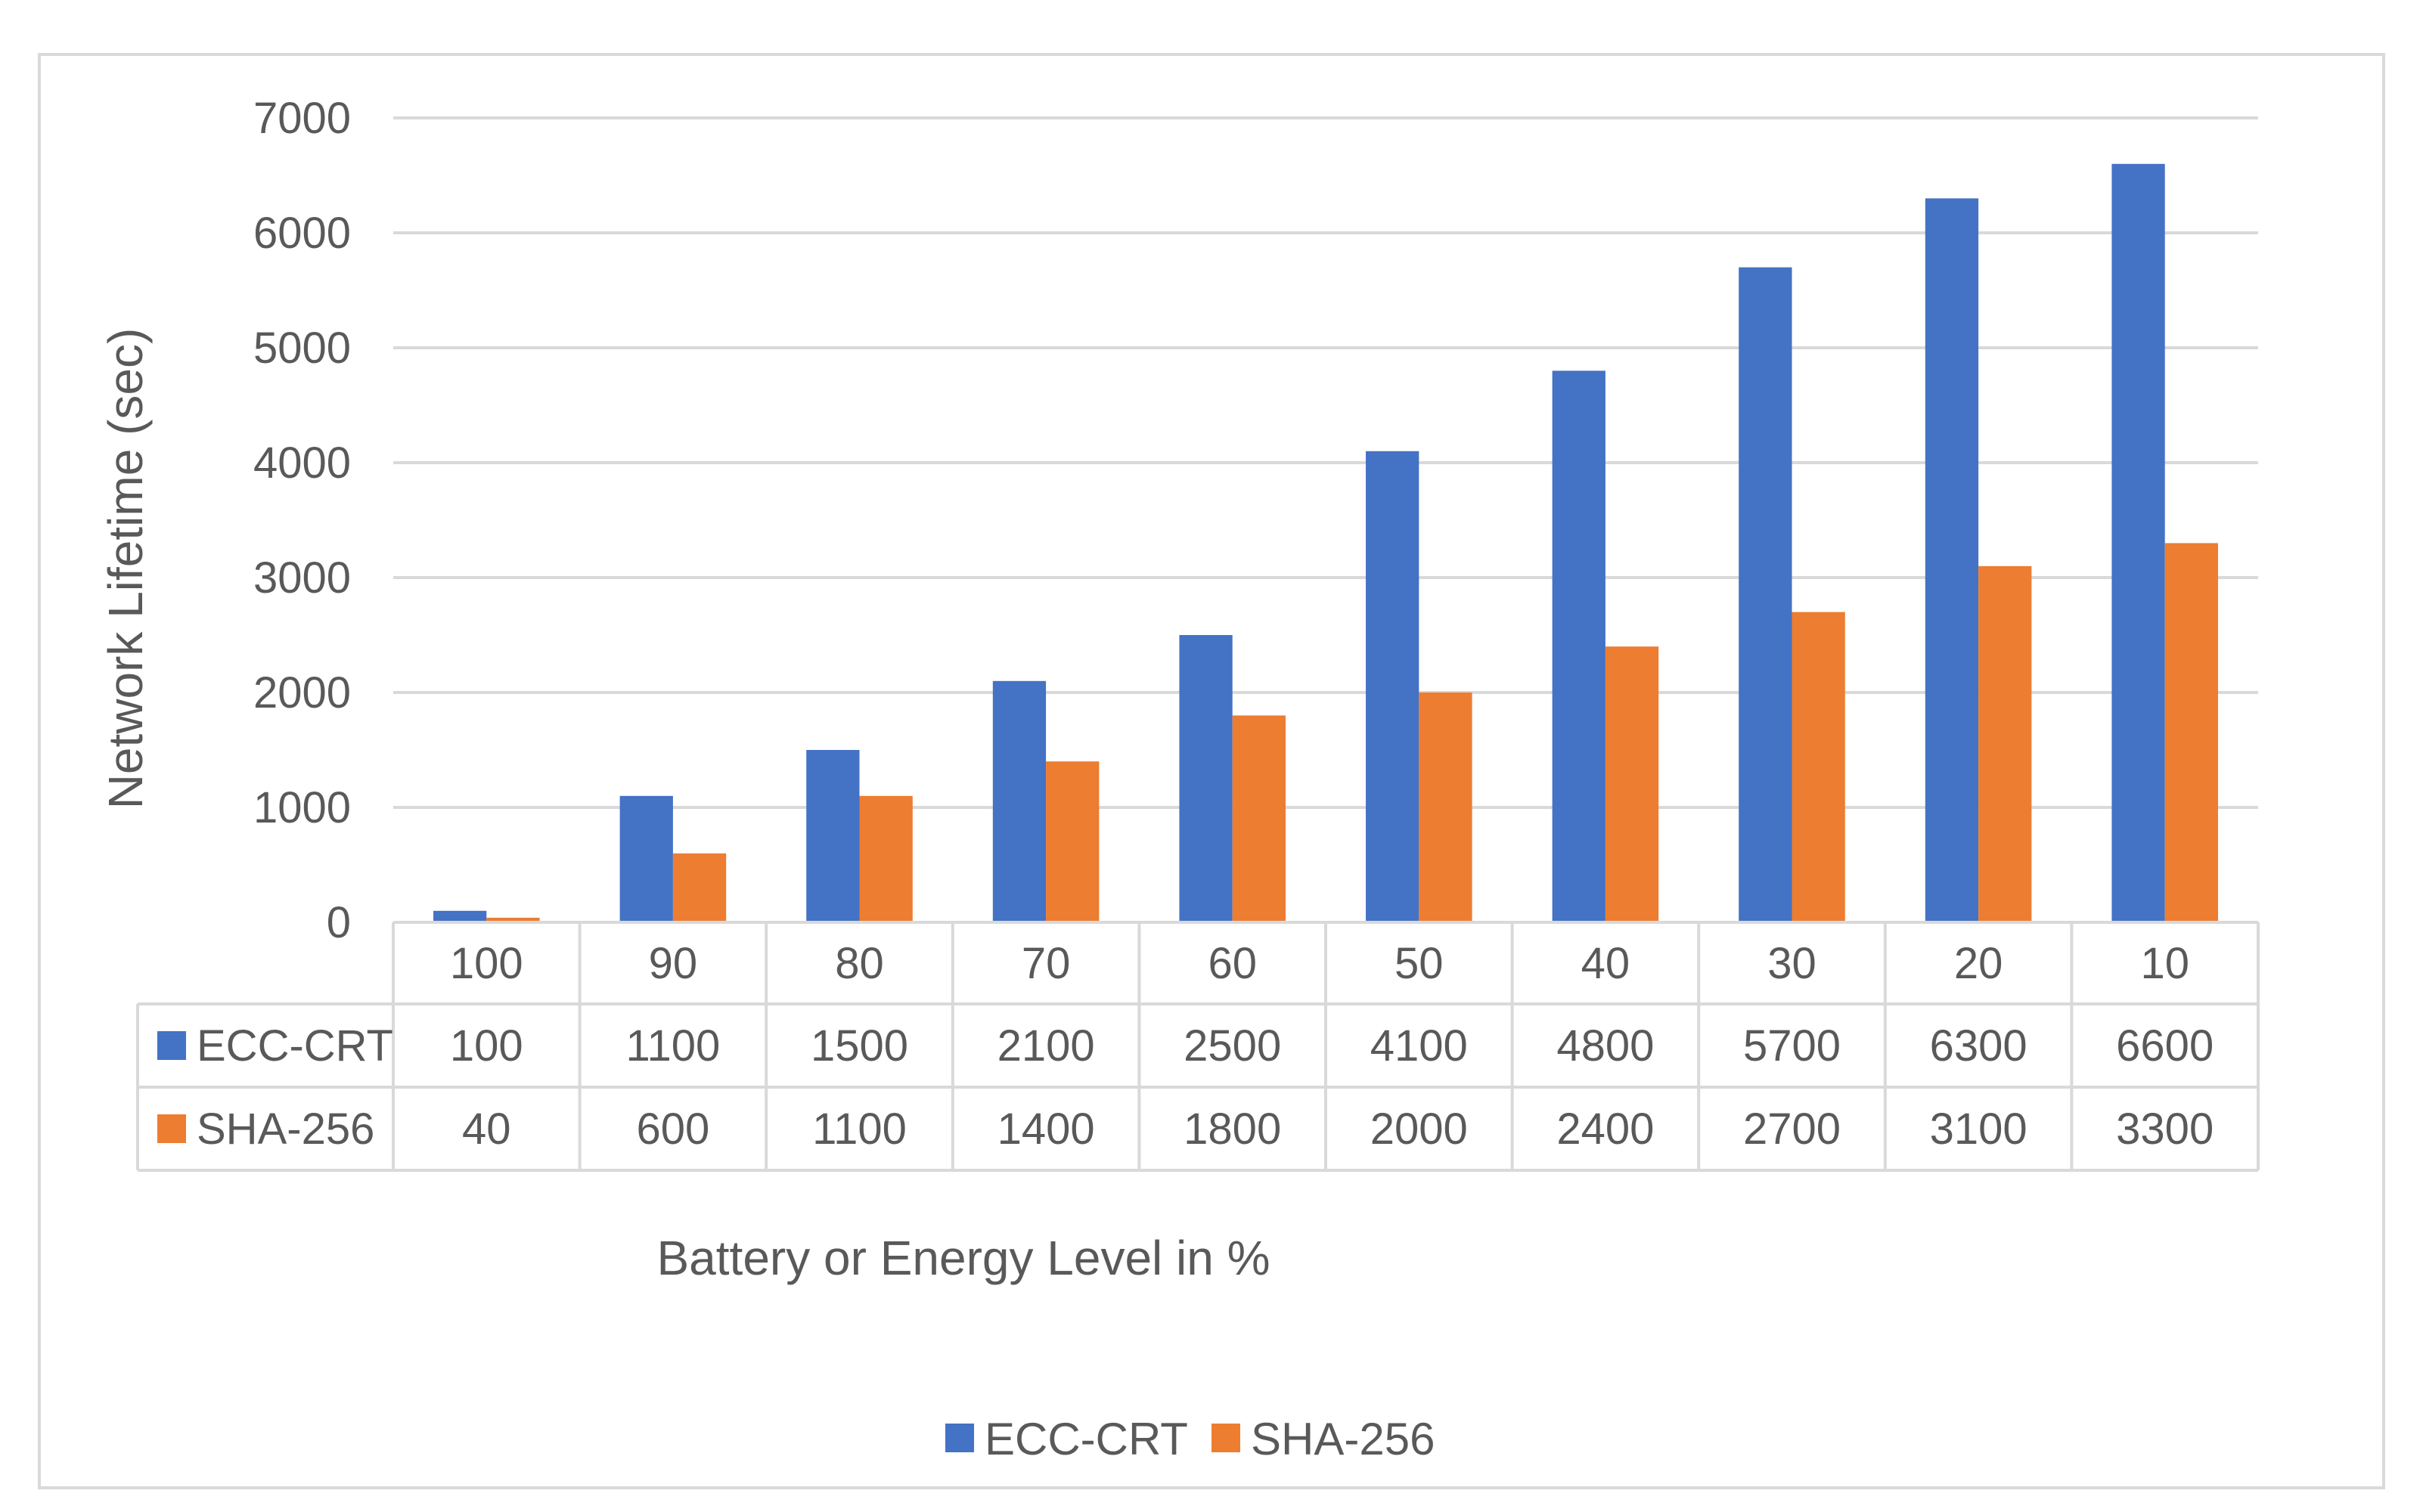 The width and height of the screenshot is (2423, 1512). Describe the element at coordinates (963, 1258) in the screenshot. I see `x-axis-title: Battery or Energy Level in %` at that location.